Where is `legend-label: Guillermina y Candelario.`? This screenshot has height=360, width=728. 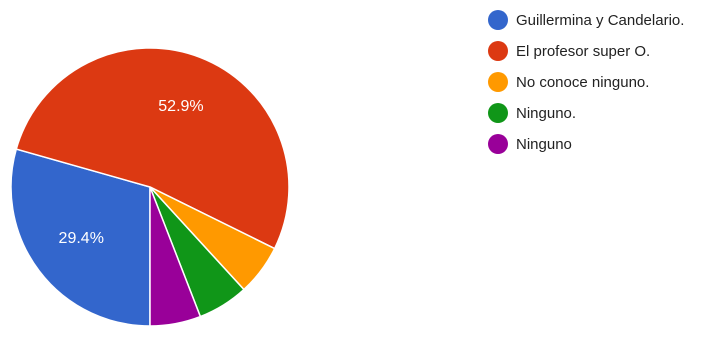 legend-label: Guillermina y Candelario. is located at coordinates (600, 20).